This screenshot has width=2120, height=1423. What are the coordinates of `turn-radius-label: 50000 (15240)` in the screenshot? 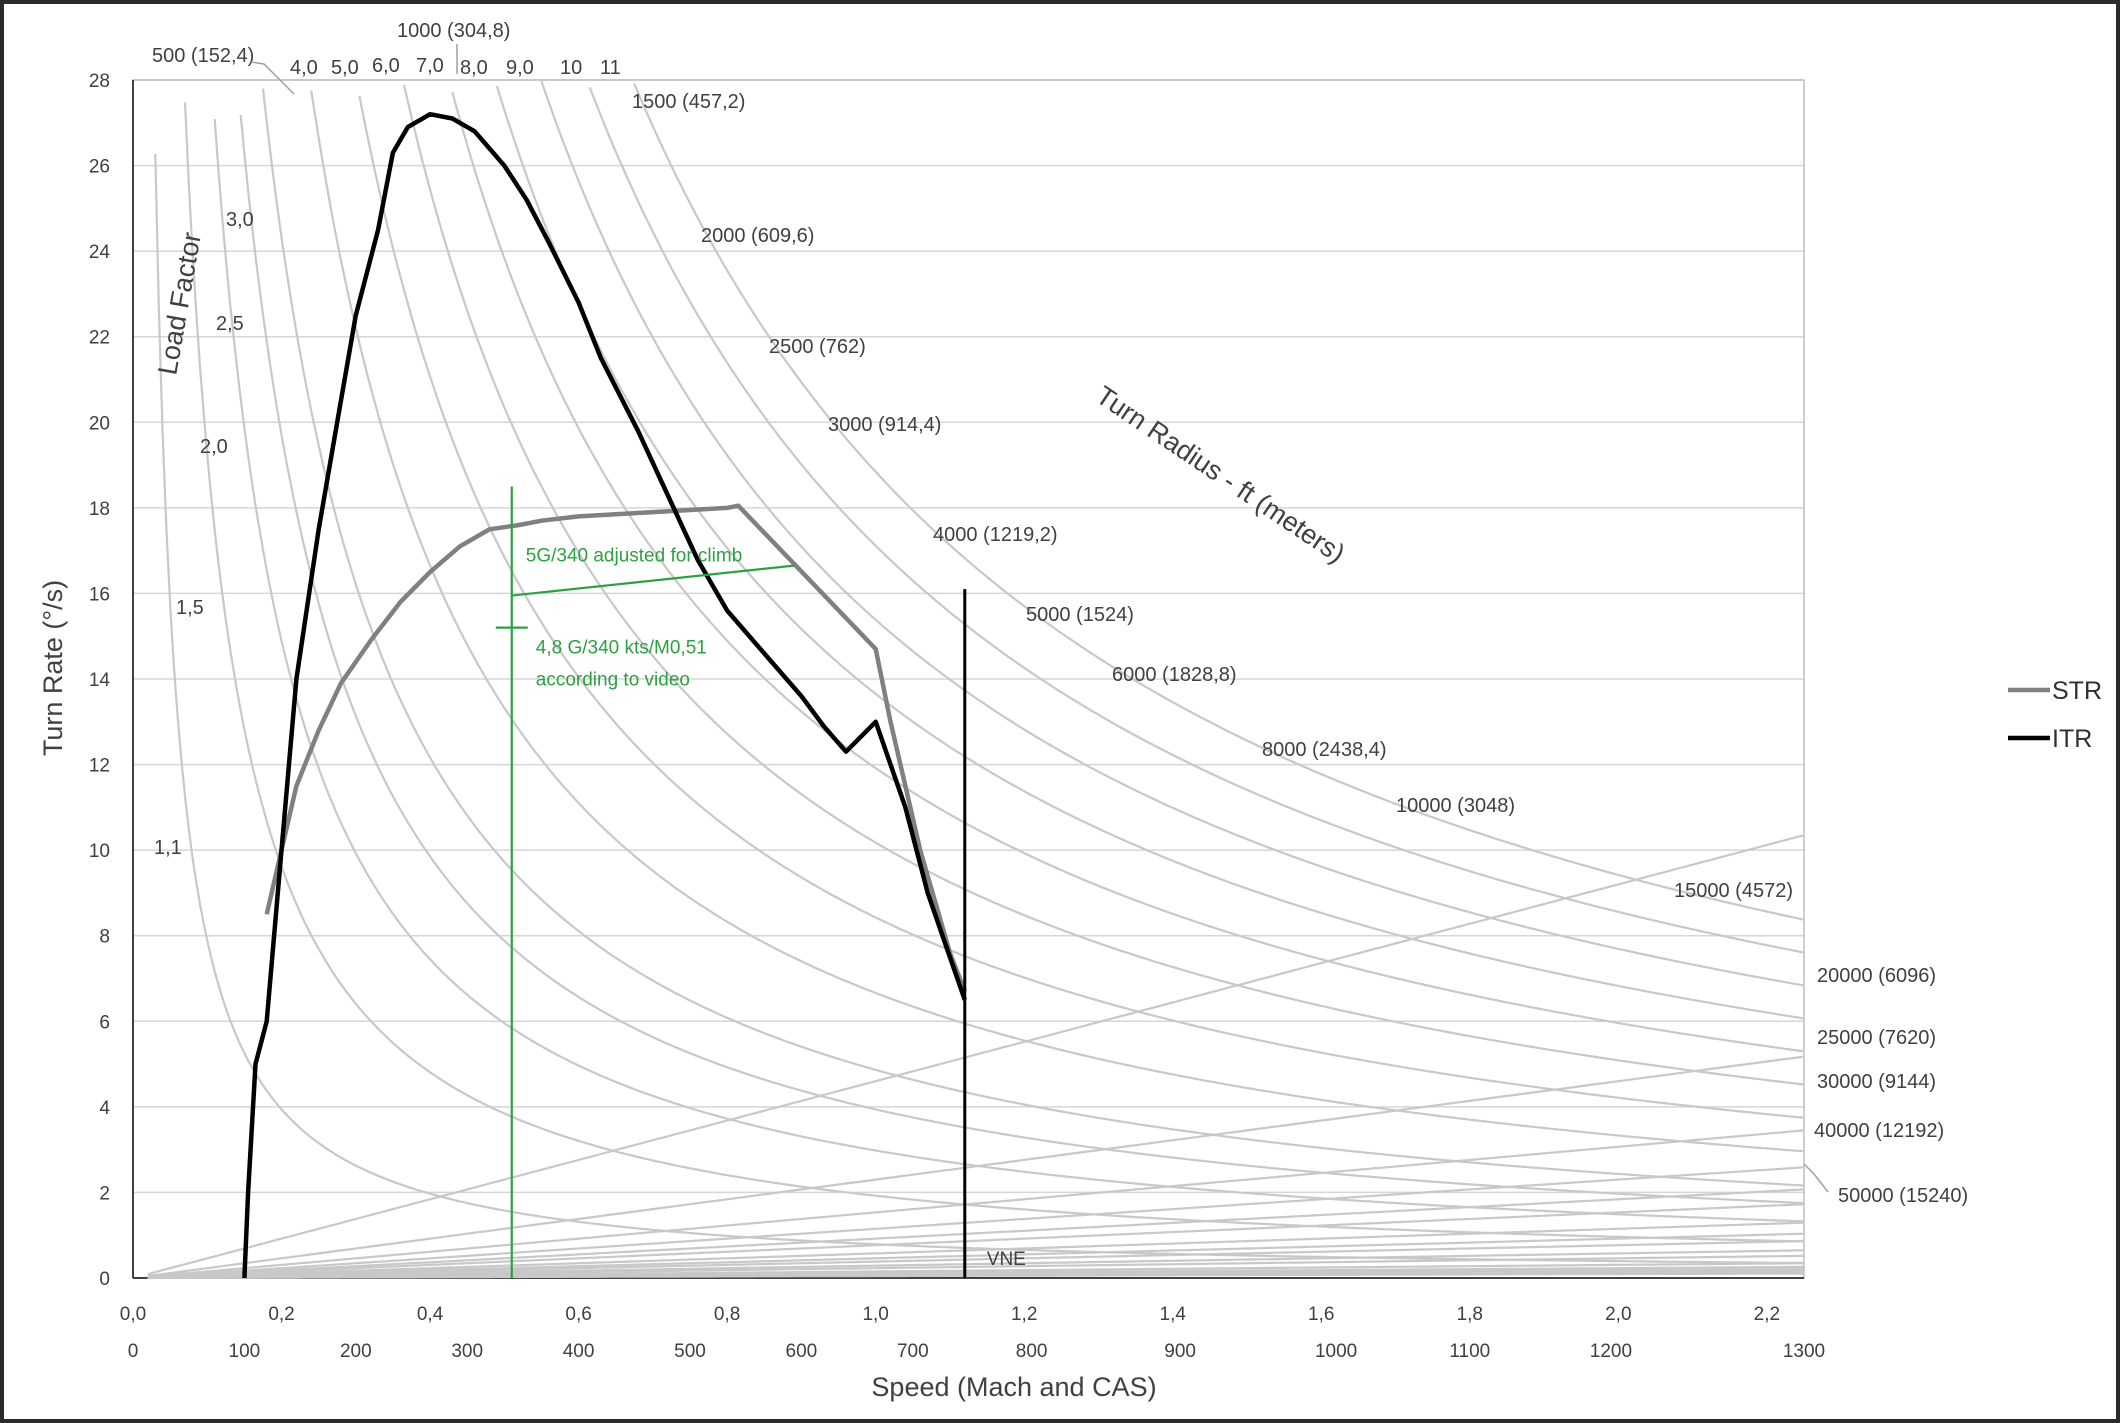 It's located at (1903, 1196).